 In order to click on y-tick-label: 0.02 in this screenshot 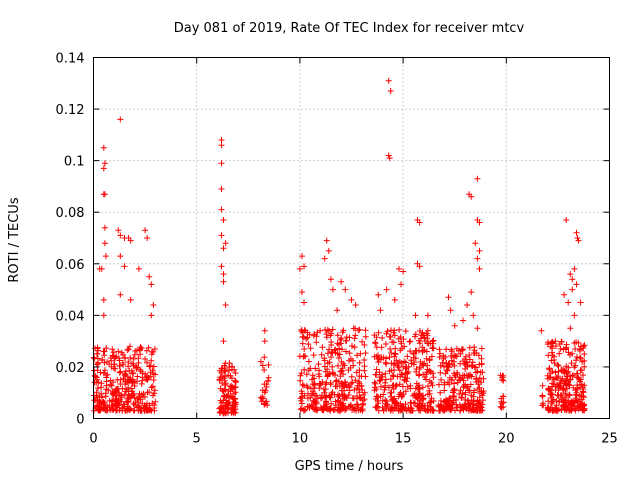, I will do `click(70, 368)`.